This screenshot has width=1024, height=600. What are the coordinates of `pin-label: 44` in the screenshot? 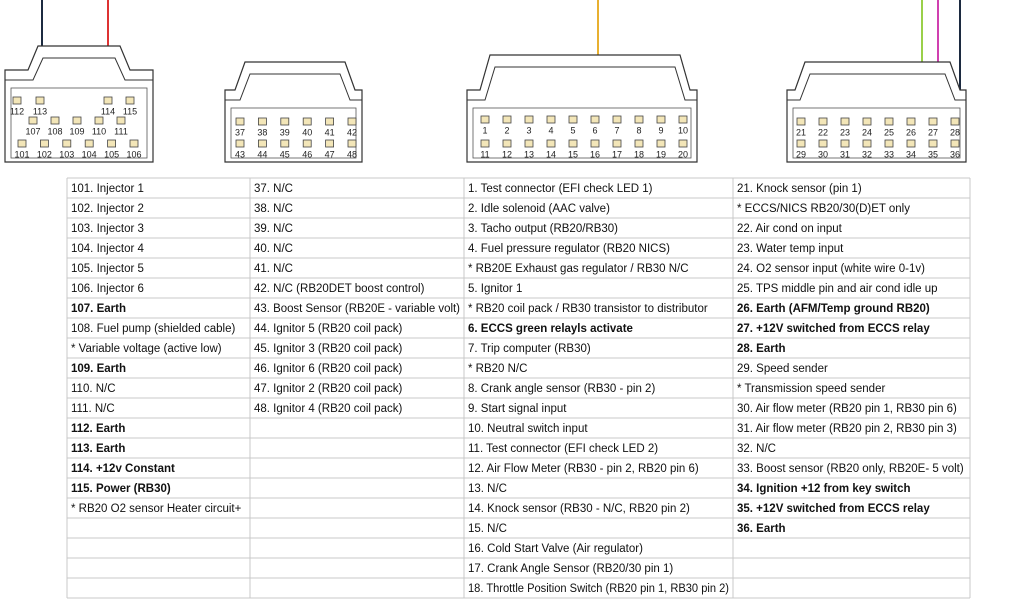 It's located at (262, 154).